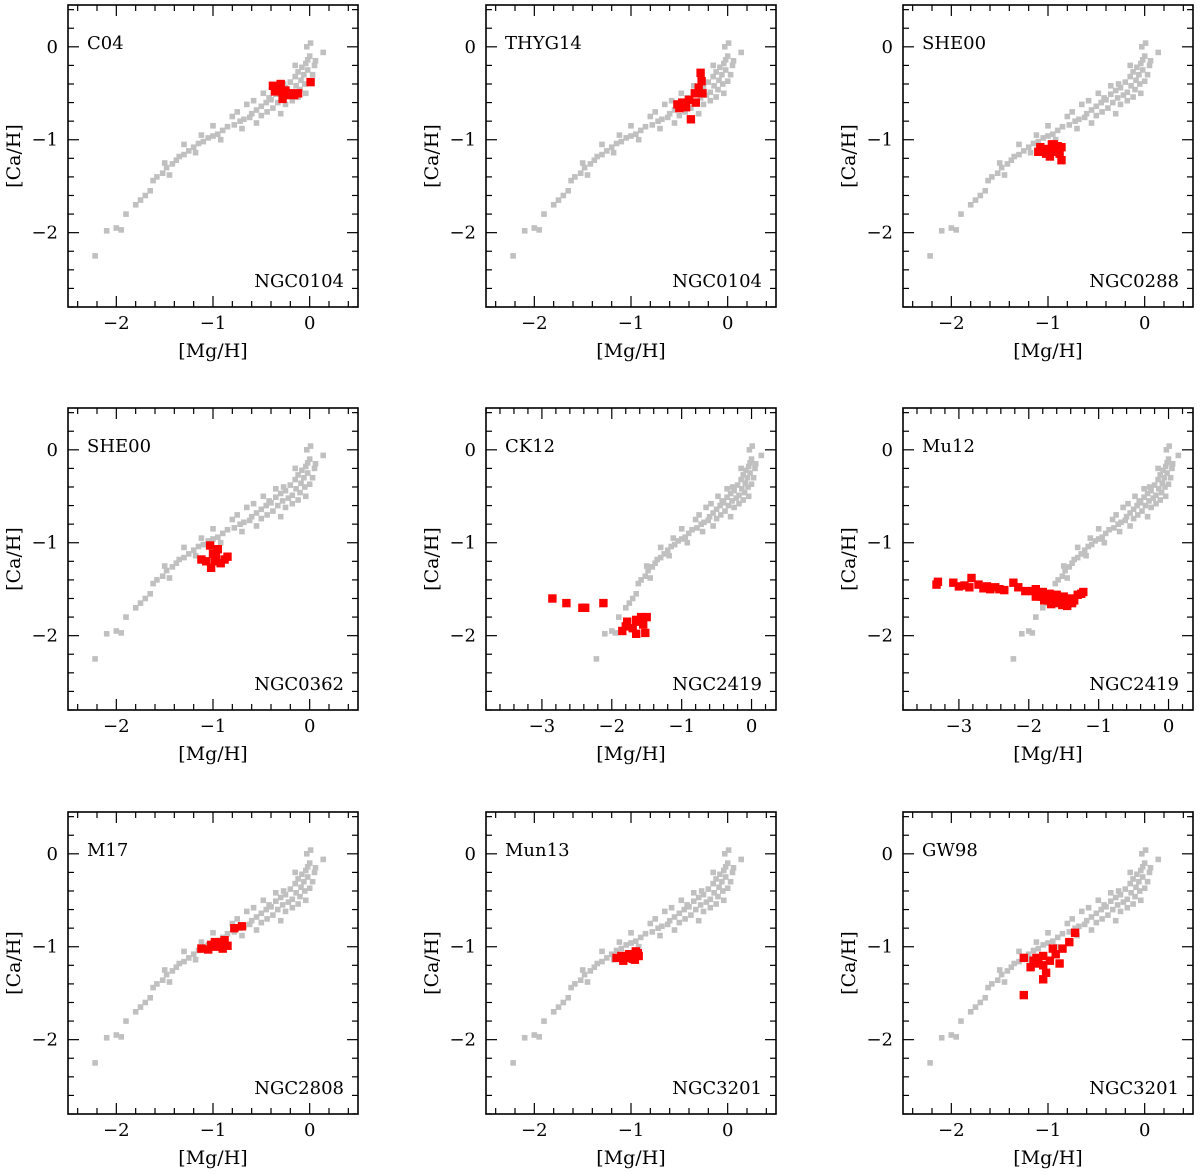 The width and height of the screenshot is (1200, 1175). Describe the element at coordinates (959, 726) in the screenshot. I see `x-tick-label: −3` at that location.